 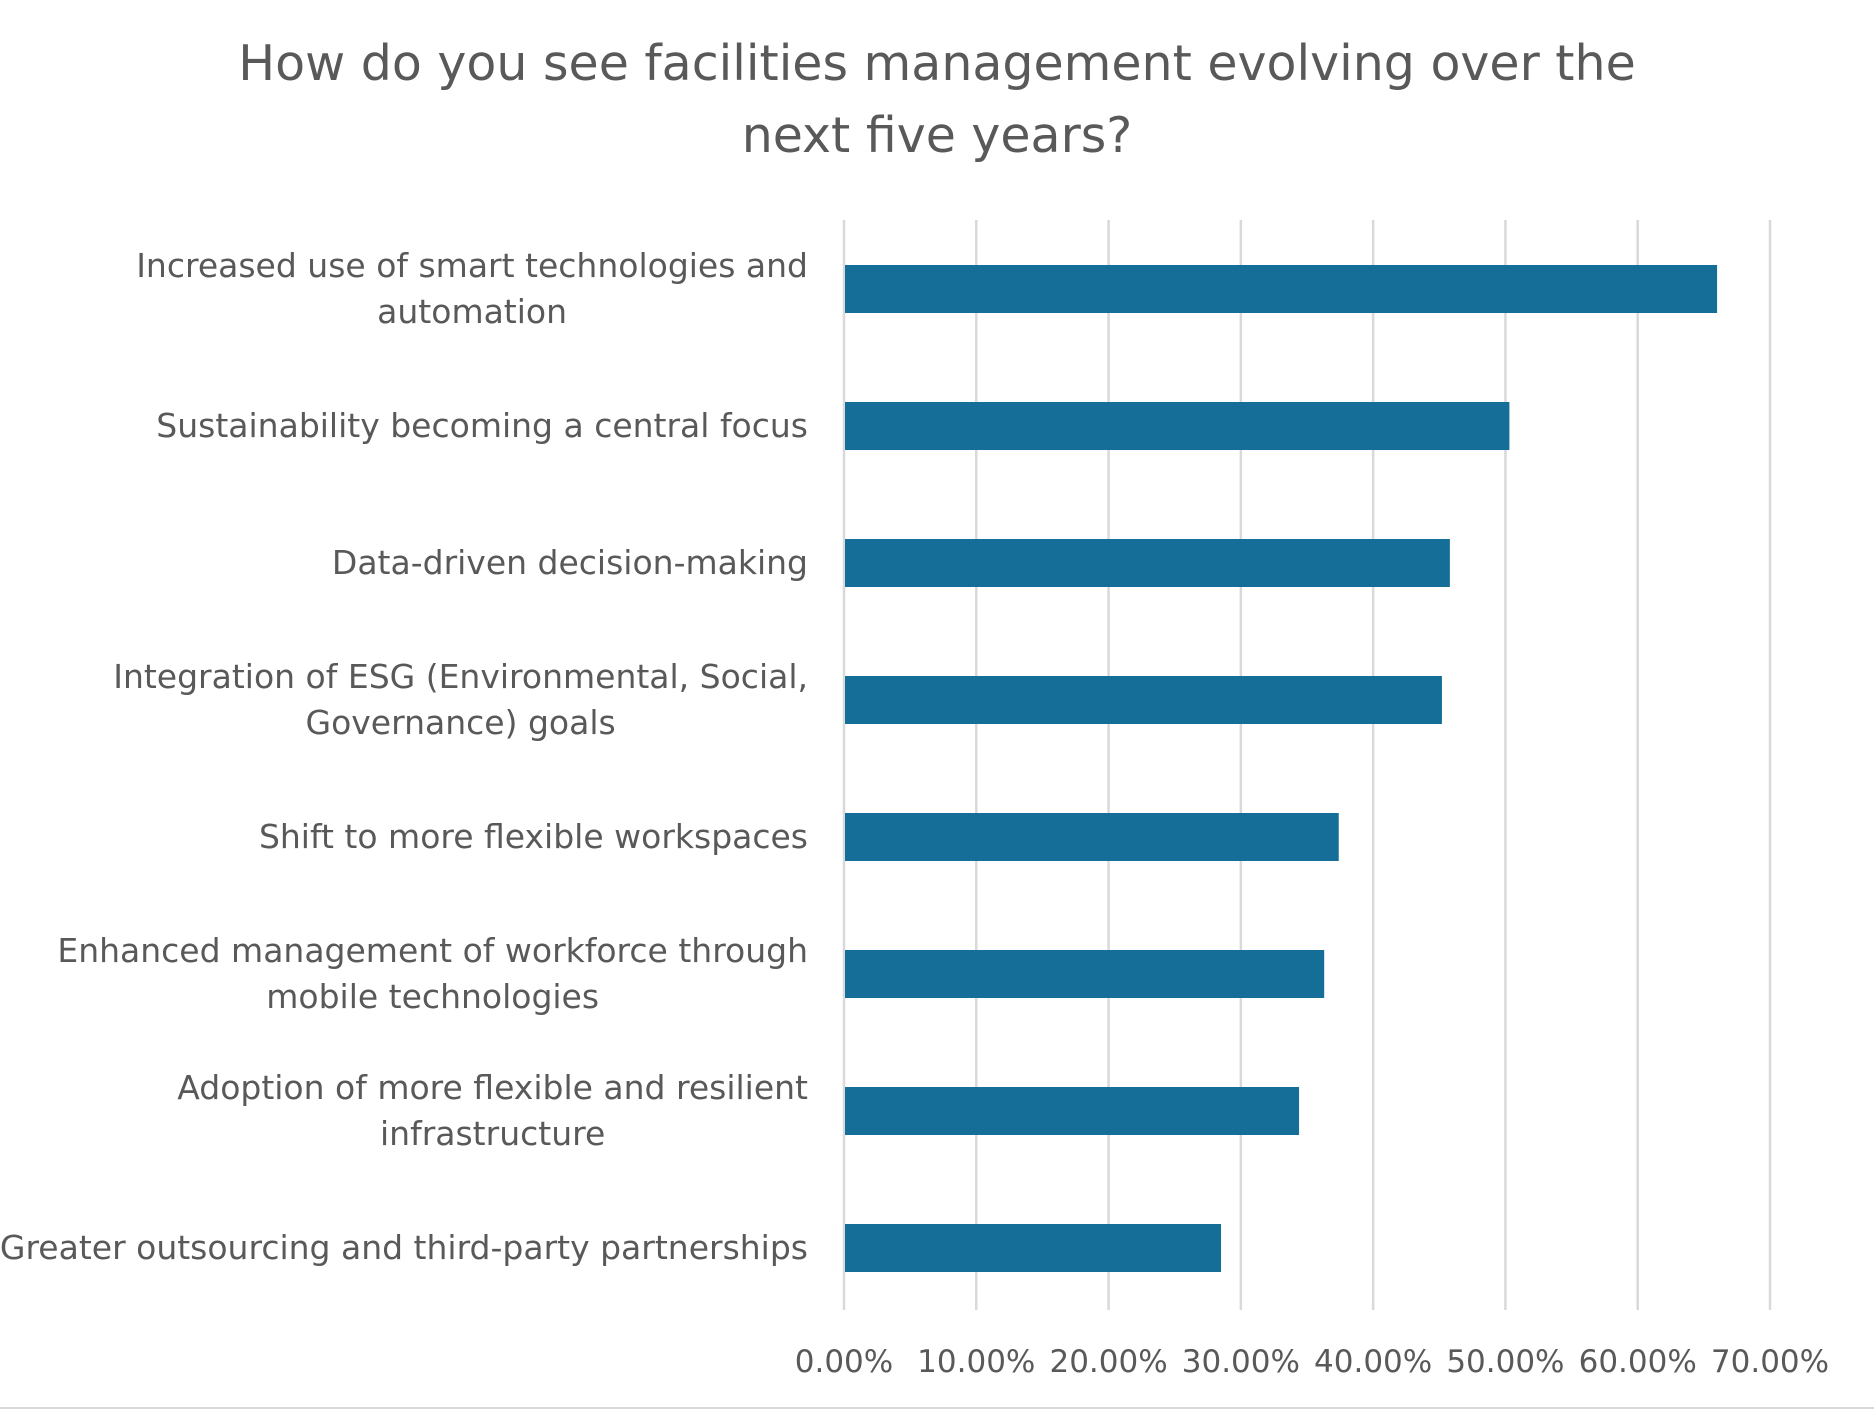 I want to click on category-label-line: Sustainability becoming a central focus, so click(x=482, y=425).